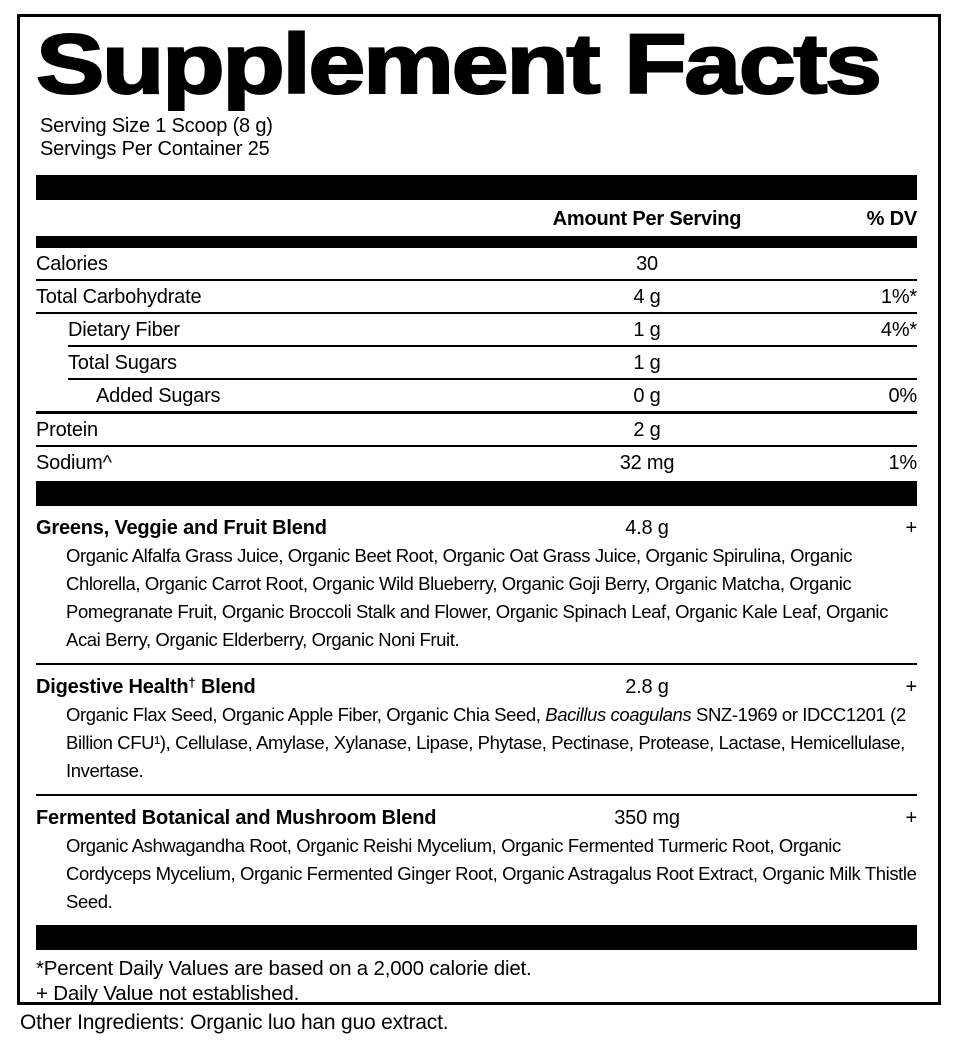 The width and height of the screenshot is (955, 1041). Describe the element at coordinates (192, 682) in the screenshot. I see `blend-name-superscript: †` at that location.